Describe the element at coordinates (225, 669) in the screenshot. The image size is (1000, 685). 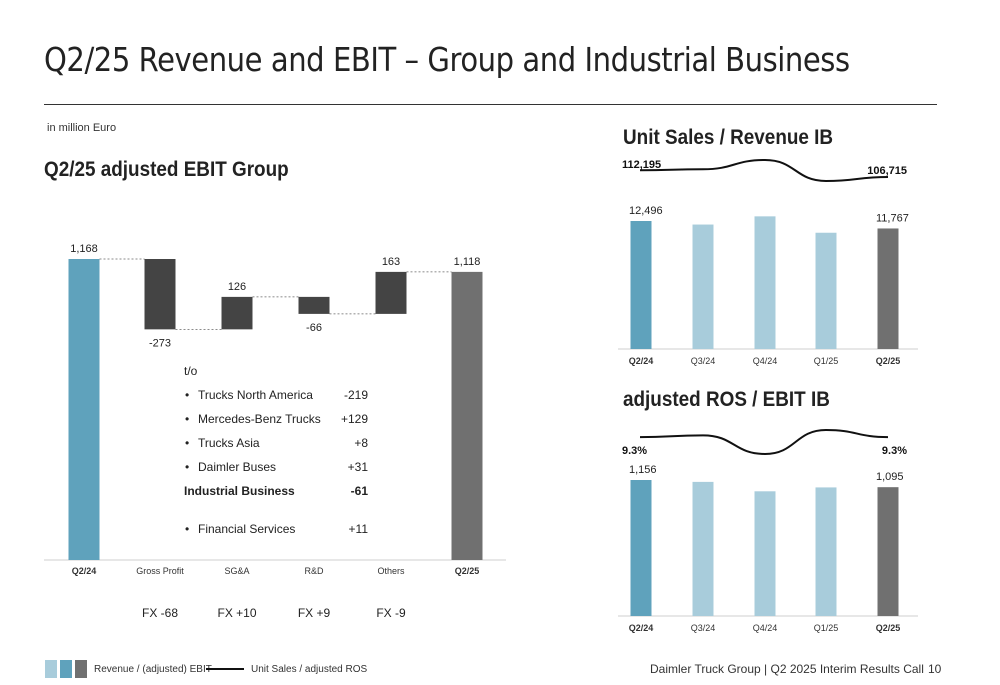
I see `legend-line-swatch` at that location.